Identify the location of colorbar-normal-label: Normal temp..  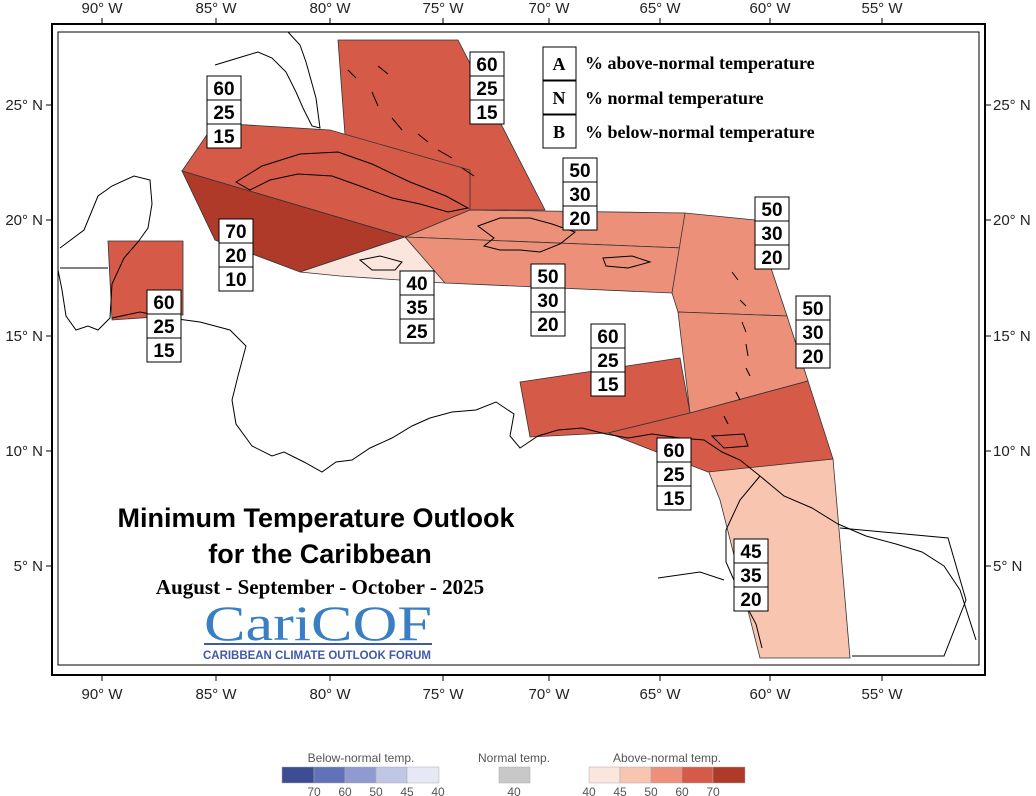
(514, 758).